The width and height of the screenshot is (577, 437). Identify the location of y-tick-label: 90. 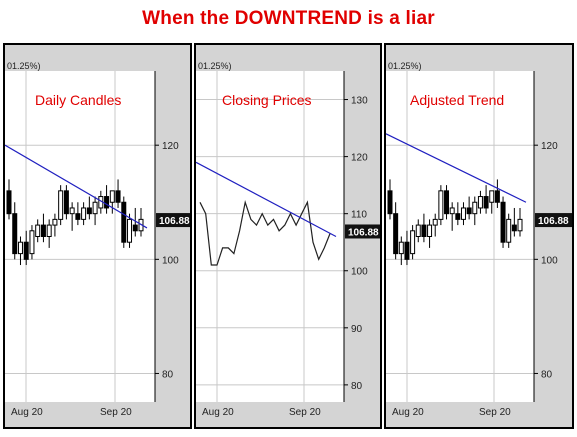
(357, 329).